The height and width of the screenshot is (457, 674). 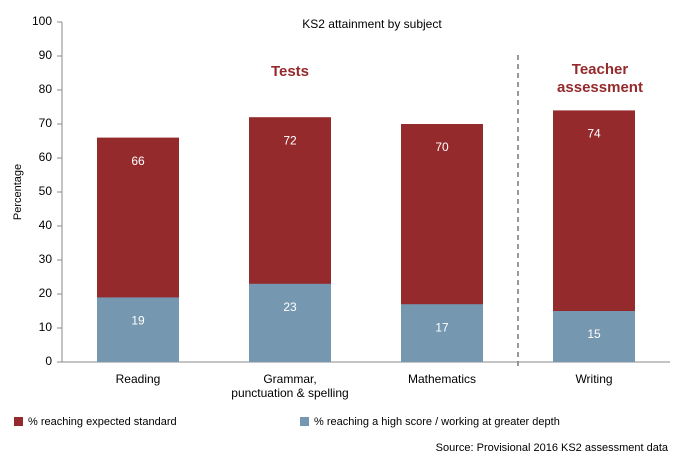 What do you see at coordinates (48, 361) in the screenshot?
I see `y-tick-label: 0` at bounding box center [48, 361].